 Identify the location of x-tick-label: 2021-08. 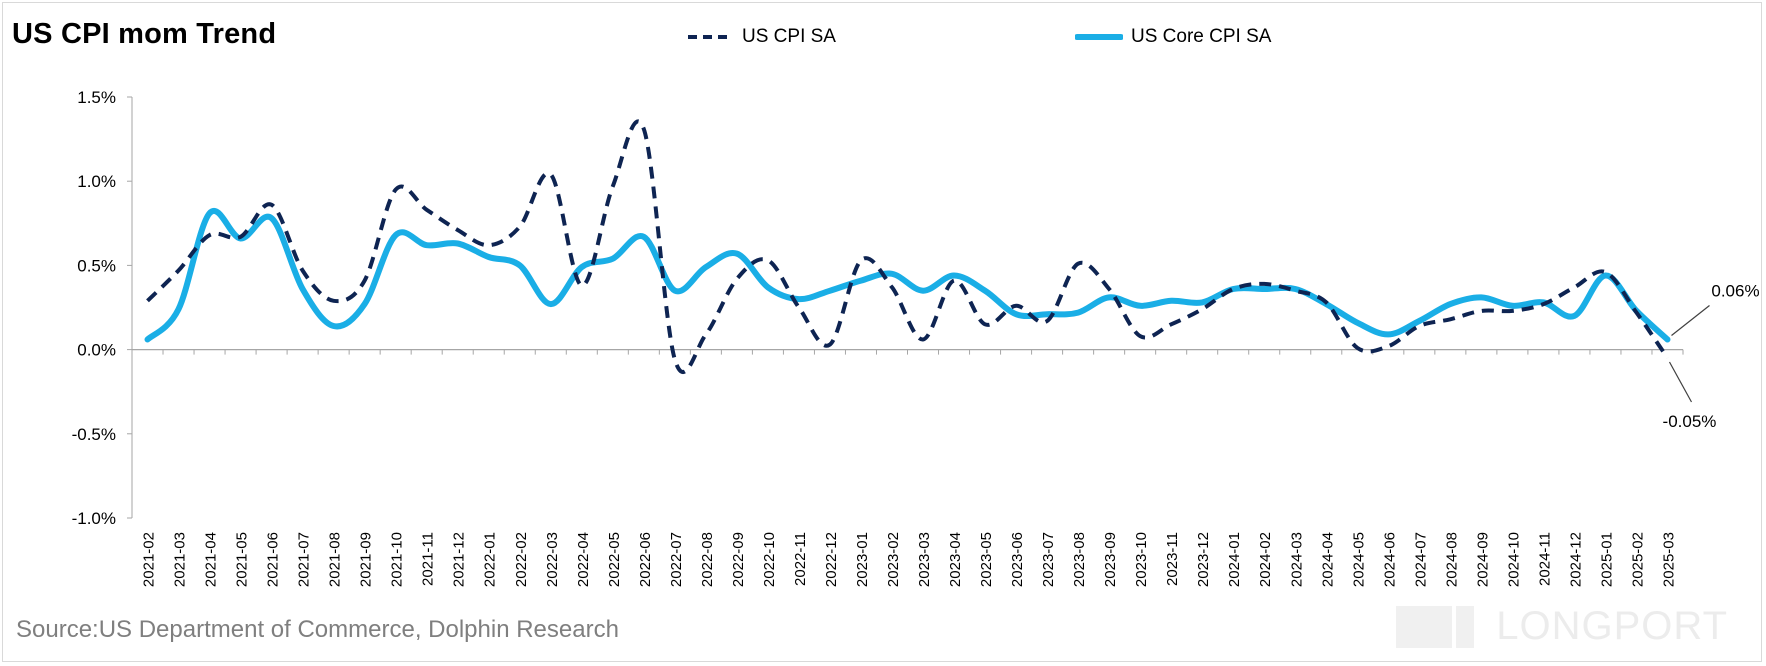
(335, 559).